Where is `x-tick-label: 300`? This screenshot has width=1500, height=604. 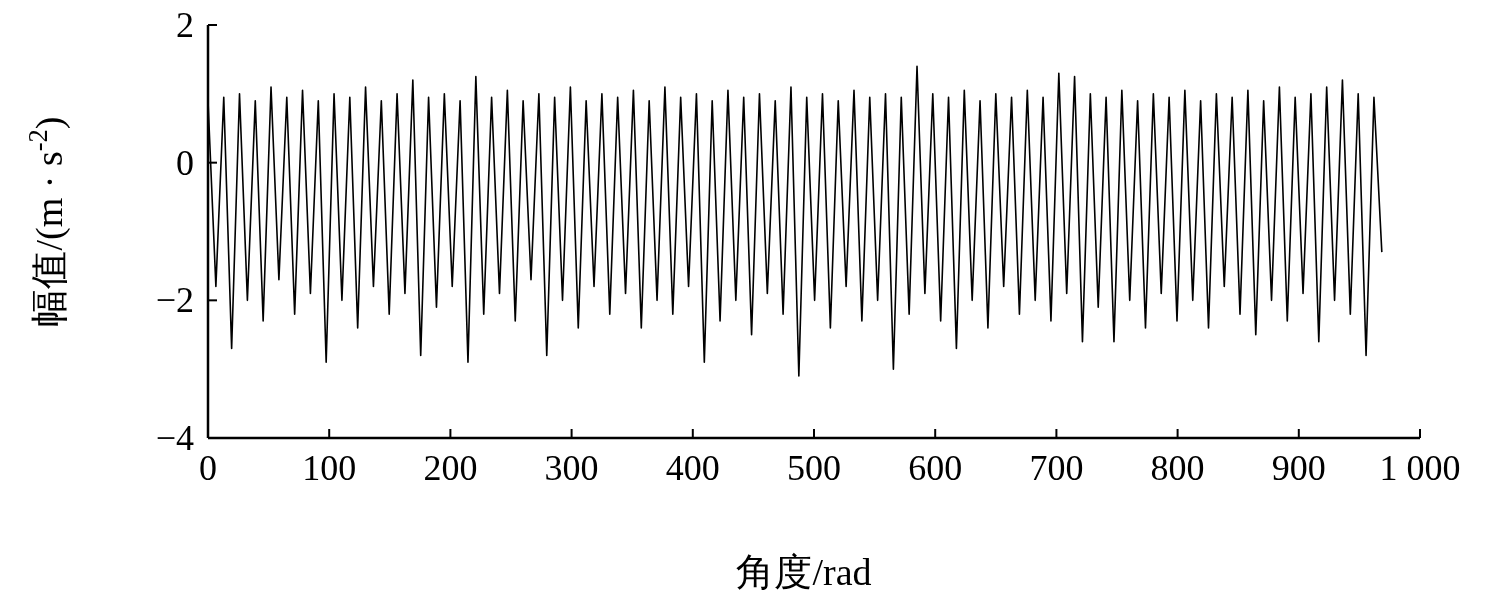 x-tick-label: 300 is located at coordinates (571, 468).